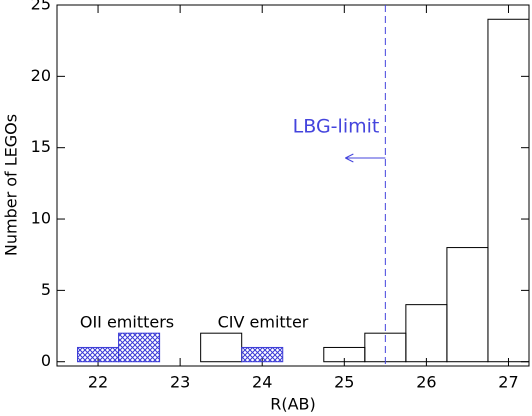 The image size is (532, 416). Describe the element at coordinates (41, 75) in the screenshot. I see `y-tick-label: 20` at that location.